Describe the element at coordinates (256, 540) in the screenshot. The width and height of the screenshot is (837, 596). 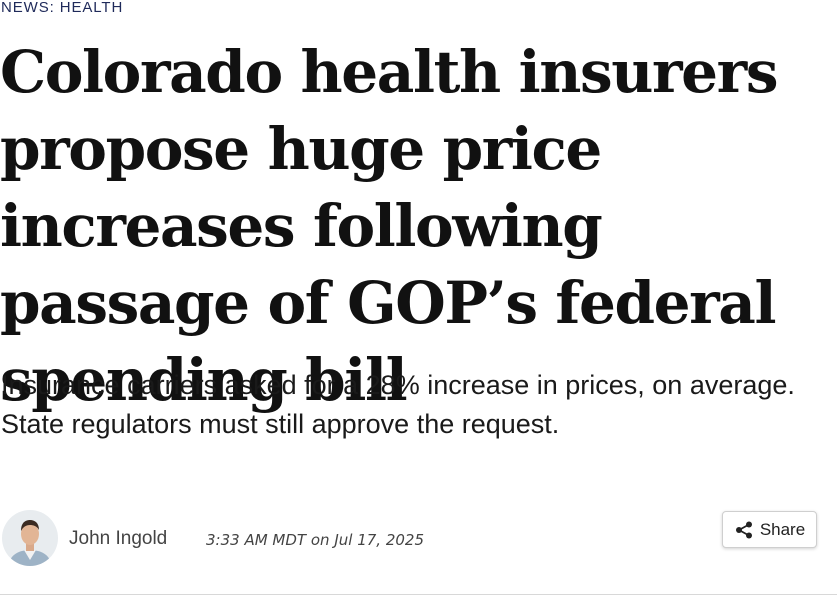
I see `publish-time: 3:33 AM MDT` at that location.